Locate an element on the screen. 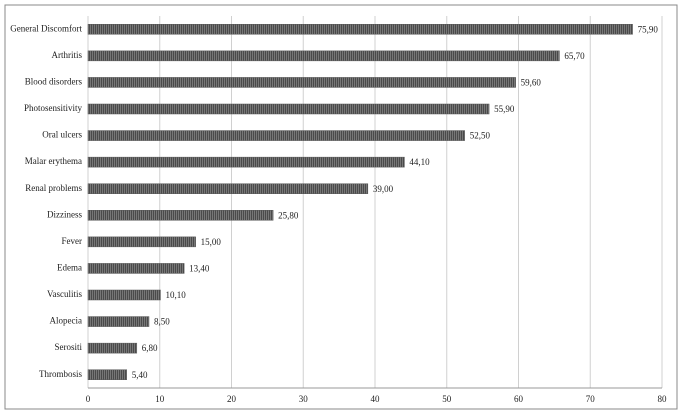 The height and width of the screenshot is (415, 683). y-tick-label: Arthritis is located at coordinates (67, 55).